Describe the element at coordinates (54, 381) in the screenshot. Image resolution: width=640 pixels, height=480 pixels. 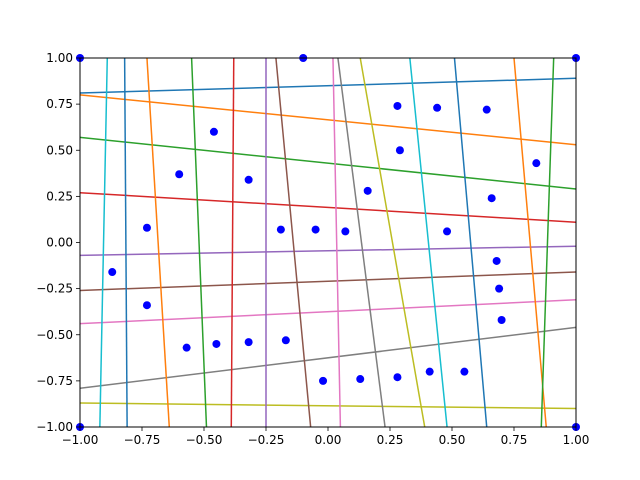
I see `y-tick-label-2: −0.75` at that location.